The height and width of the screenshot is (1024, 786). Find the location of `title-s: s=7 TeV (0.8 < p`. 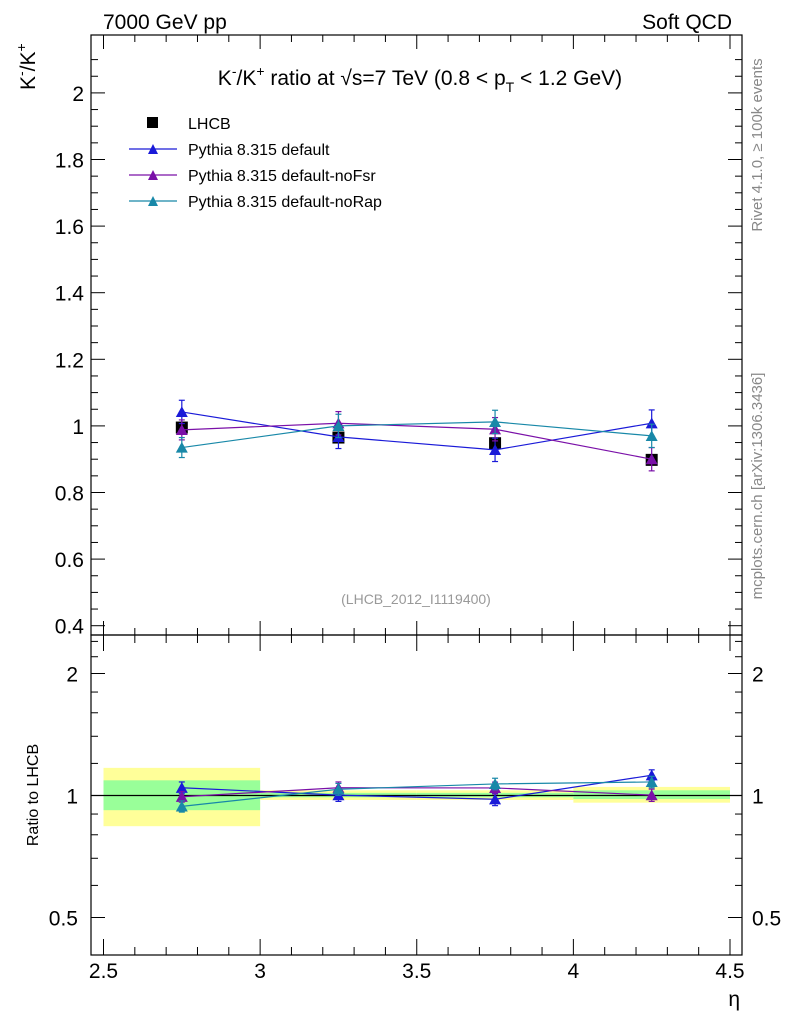

title-s: s=7 TeV (0.8 < p is located at coordinates (429, 78).